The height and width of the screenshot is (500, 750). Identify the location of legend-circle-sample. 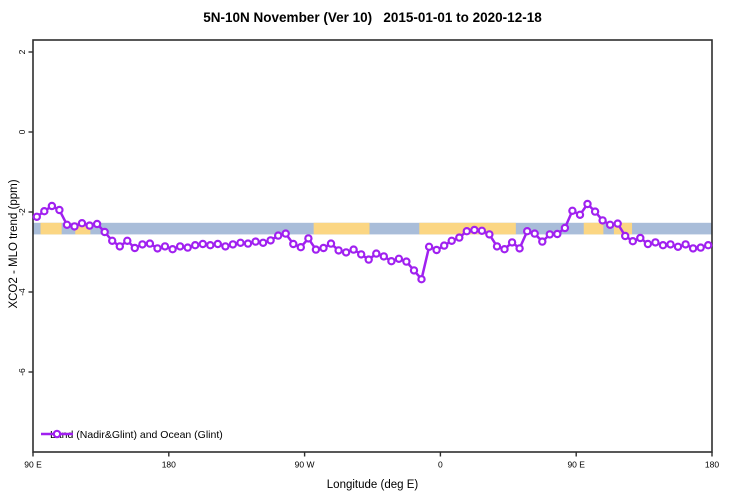
(57, 434).